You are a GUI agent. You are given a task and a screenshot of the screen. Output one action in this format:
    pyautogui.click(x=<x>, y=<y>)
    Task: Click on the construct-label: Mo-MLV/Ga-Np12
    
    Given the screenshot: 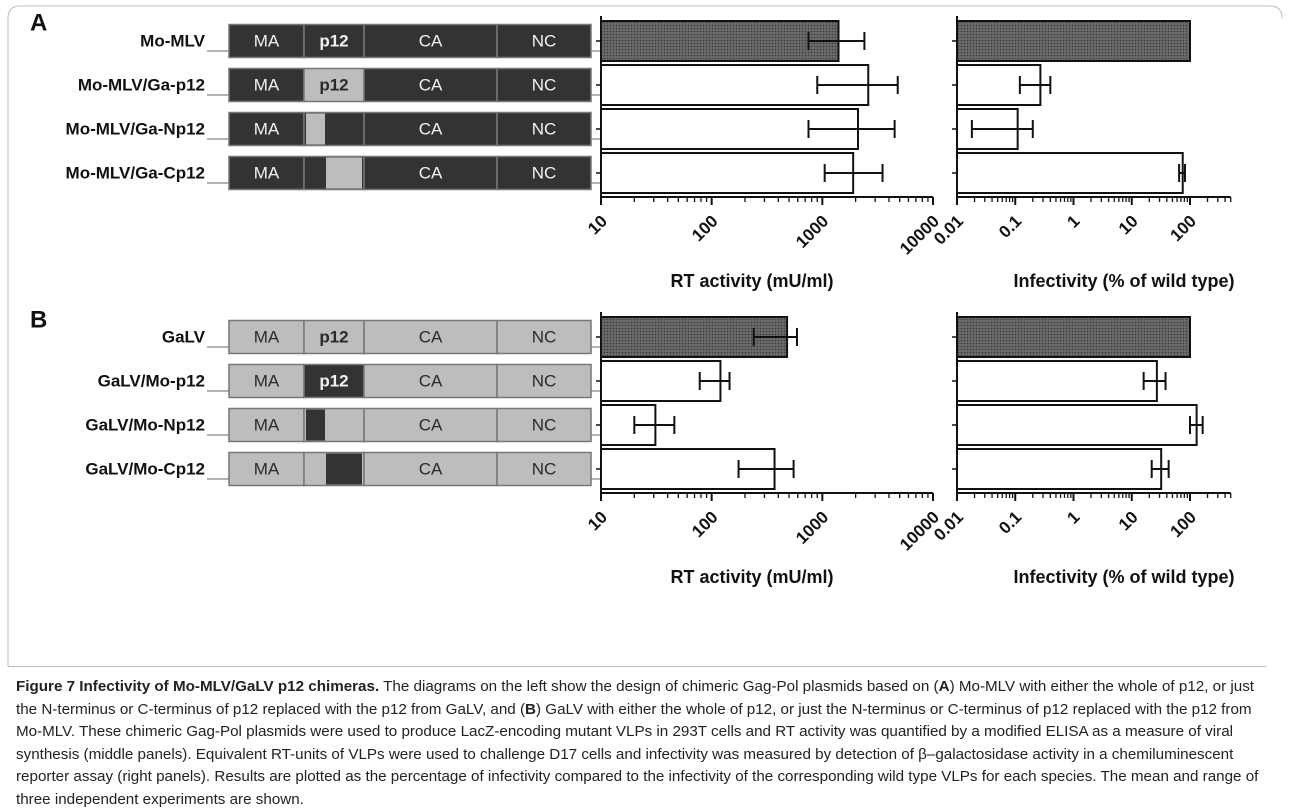 What is the action you would take?
    pyautogui.click(x=135, y=128)
    